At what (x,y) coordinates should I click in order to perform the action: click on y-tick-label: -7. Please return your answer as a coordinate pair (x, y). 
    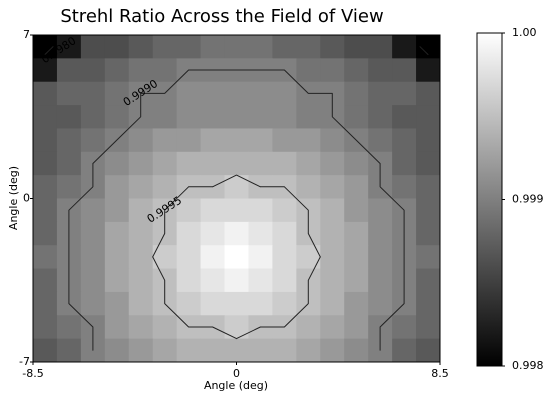
    Looking at the image, I should click on (24, 361).